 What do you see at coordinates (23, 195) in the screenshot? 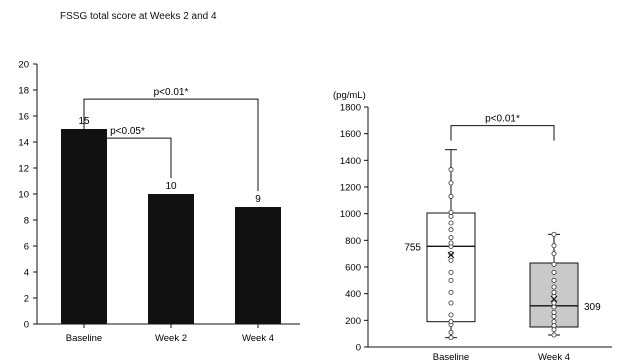
I see `y-tick-label: 10` at bounding box center [23, 195].